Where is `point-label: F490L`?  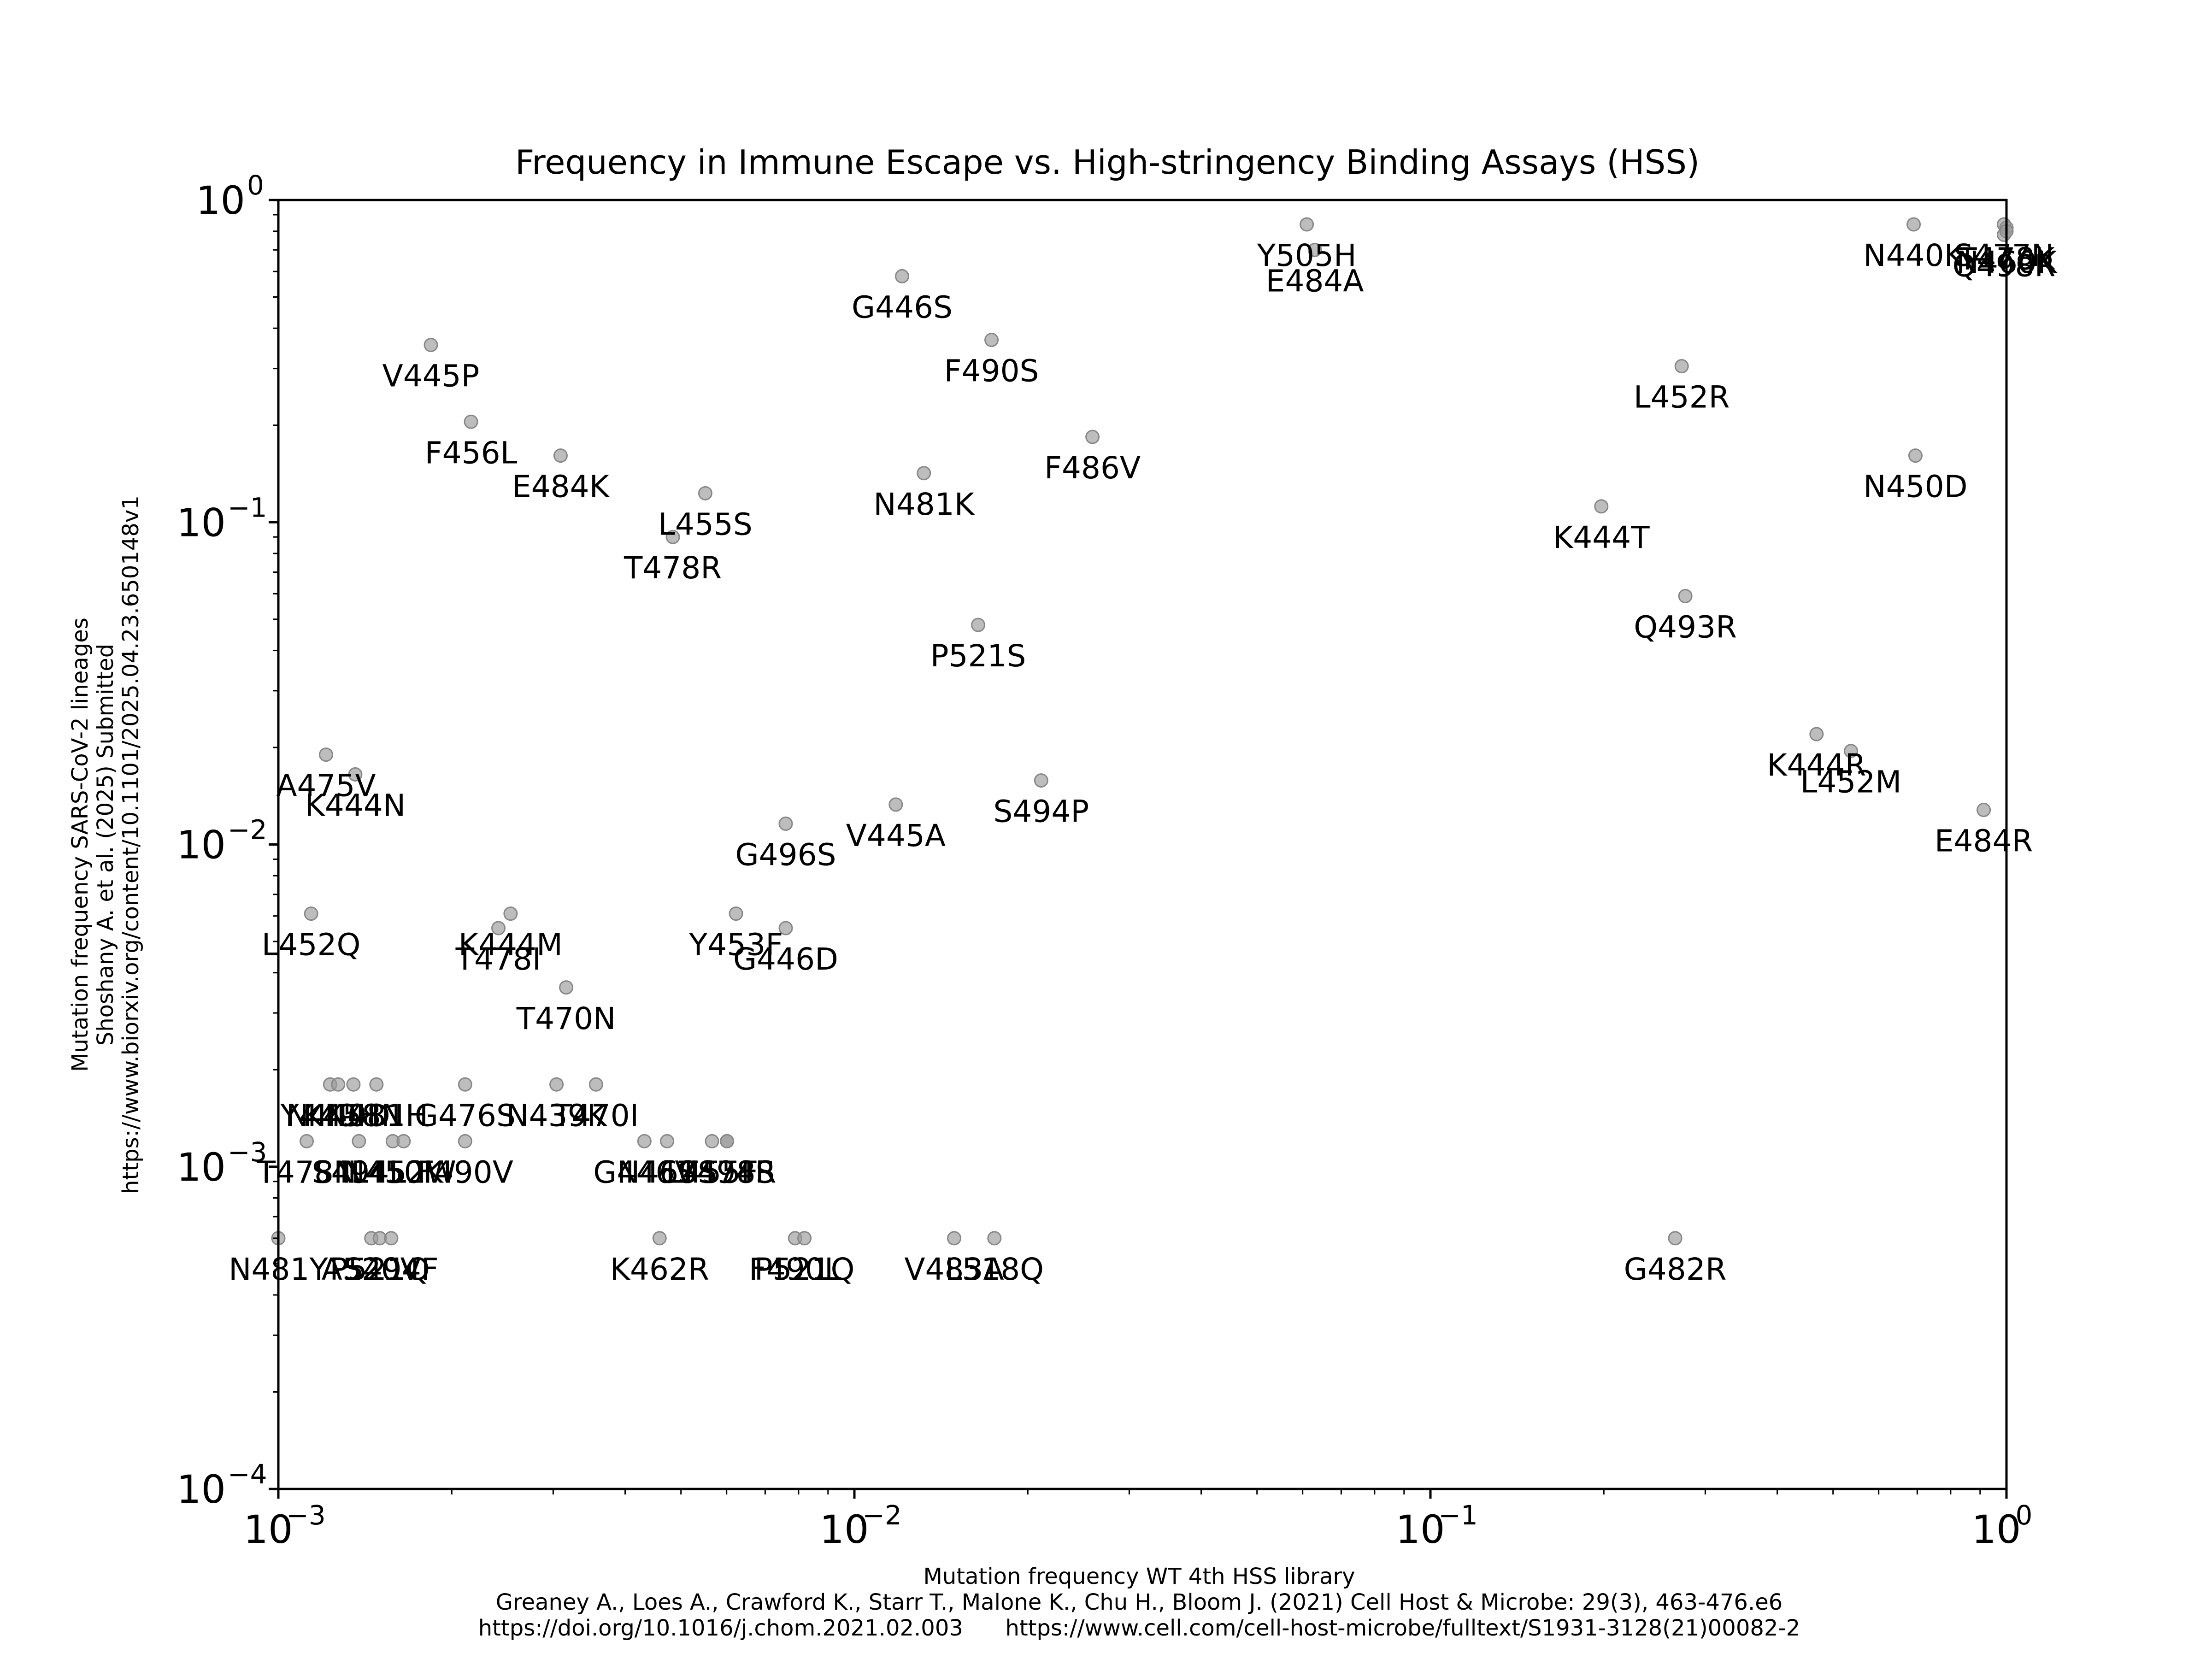
point-label: F490L is located at coordinates (795, 1269).